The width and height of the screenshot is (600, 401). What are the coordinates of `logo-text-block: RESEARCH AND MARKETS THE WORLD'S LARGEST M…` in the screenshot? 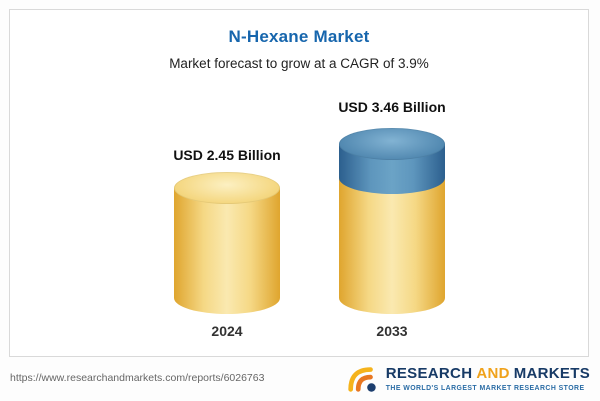 It's located at (488, 379).